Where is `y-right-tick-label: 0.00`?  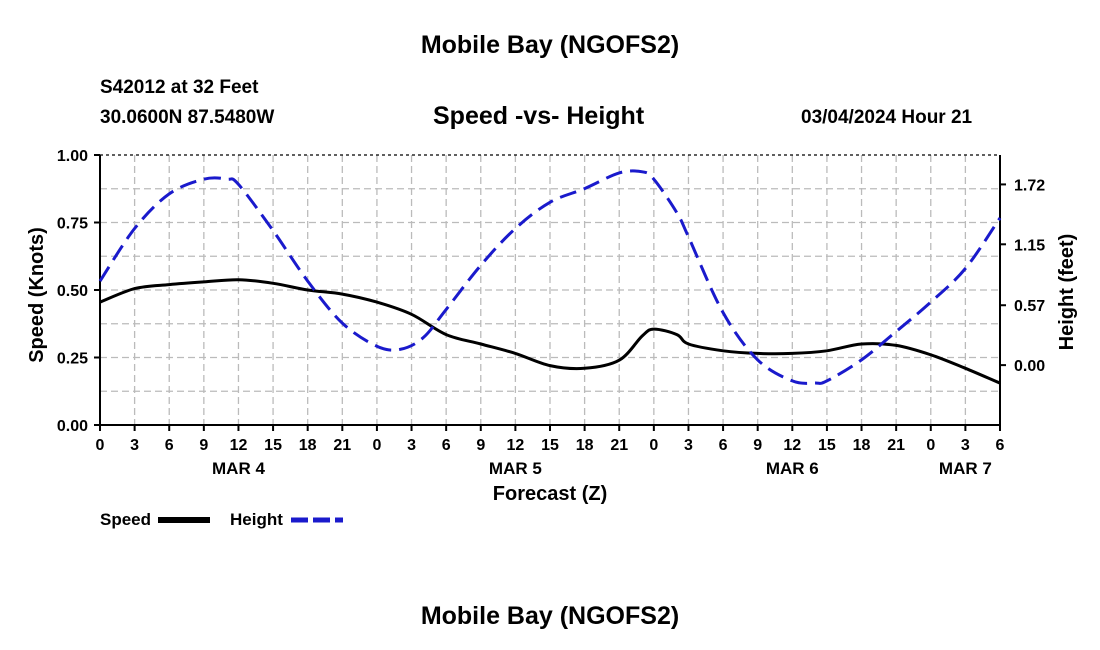
y-right-tick-label: 0.00 is located at coordinates (1029, 366).